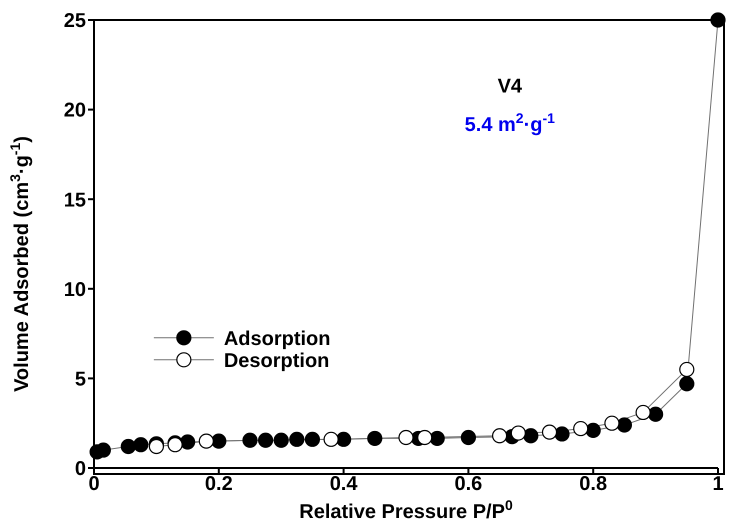 The height and width of the screenshot is (525, 730). What do you see at coordinates (510, 87) in the screenshot?
I see `annotation: V4` at bounding box center [510, 87].